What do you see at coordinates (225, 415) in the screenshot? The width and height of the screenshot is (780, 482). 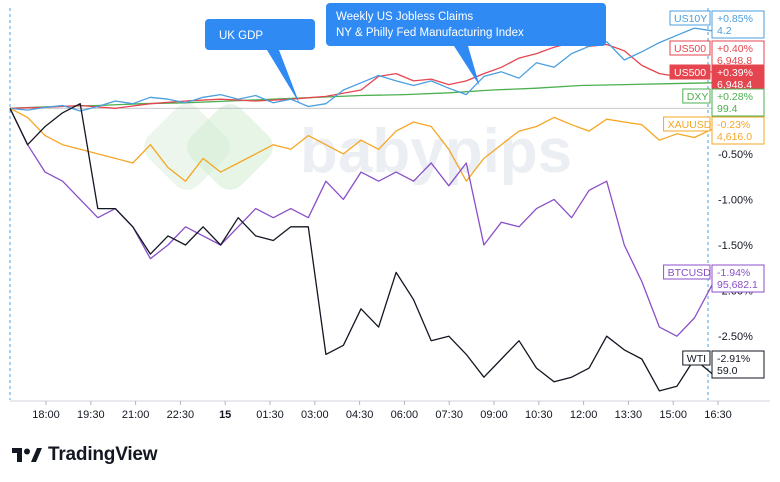 I see `x-tick-label: 15` at bounding box center [225, 415].